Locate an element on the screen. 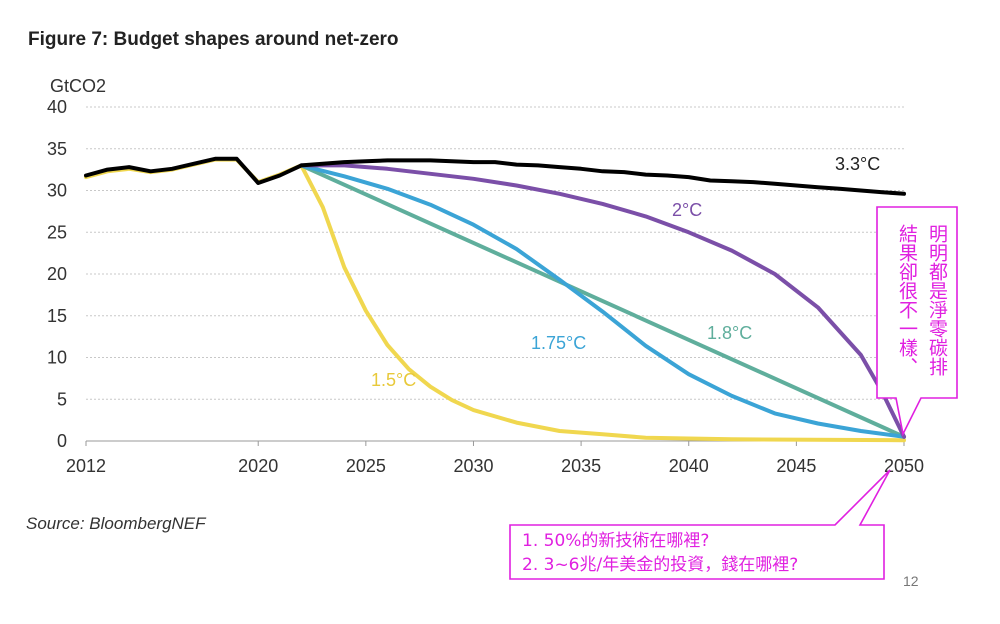 This screenshot has height=624, width=1000. x-tick-label: 2035 is located at coordinates (581, 466).